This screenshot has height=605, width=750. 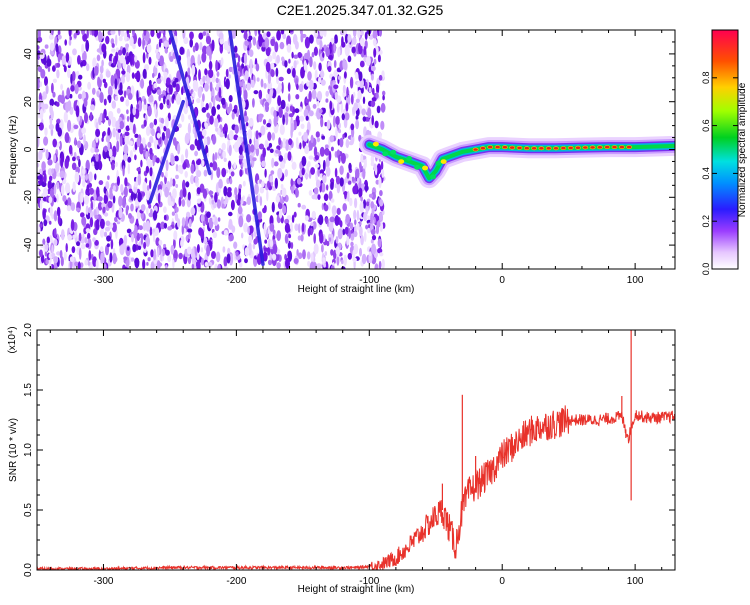 What do you see at coordinates (725, 149) in the screenshot?
I see `colorbar-frame` at bounding box center [725, 149].